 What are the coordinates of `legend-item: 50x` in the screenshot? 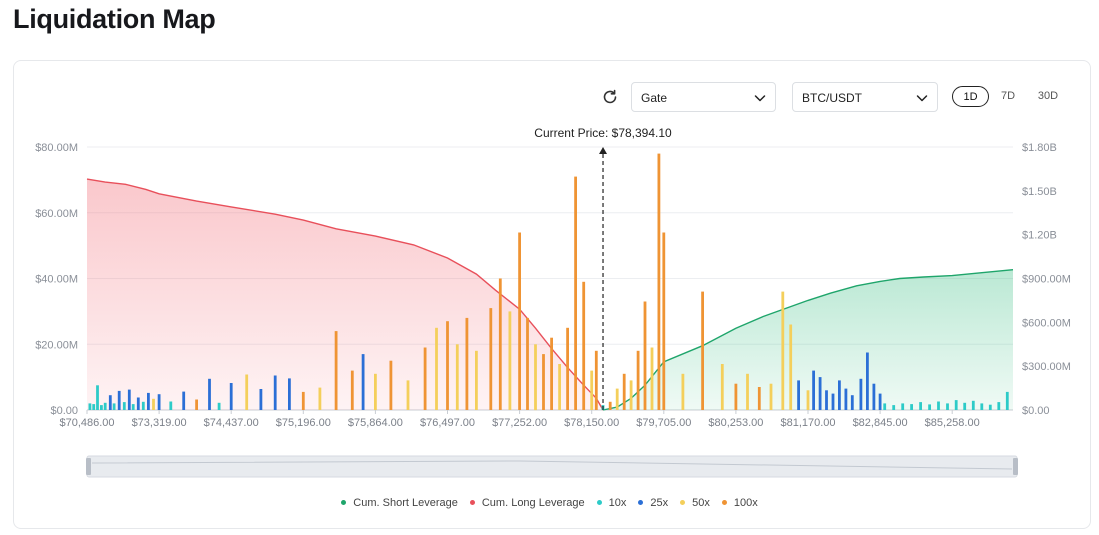 It's located at (695, 503).